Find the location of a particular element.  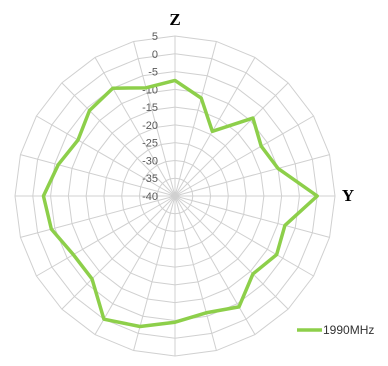

tick-label: -40 is located at coordinates (150, 197).